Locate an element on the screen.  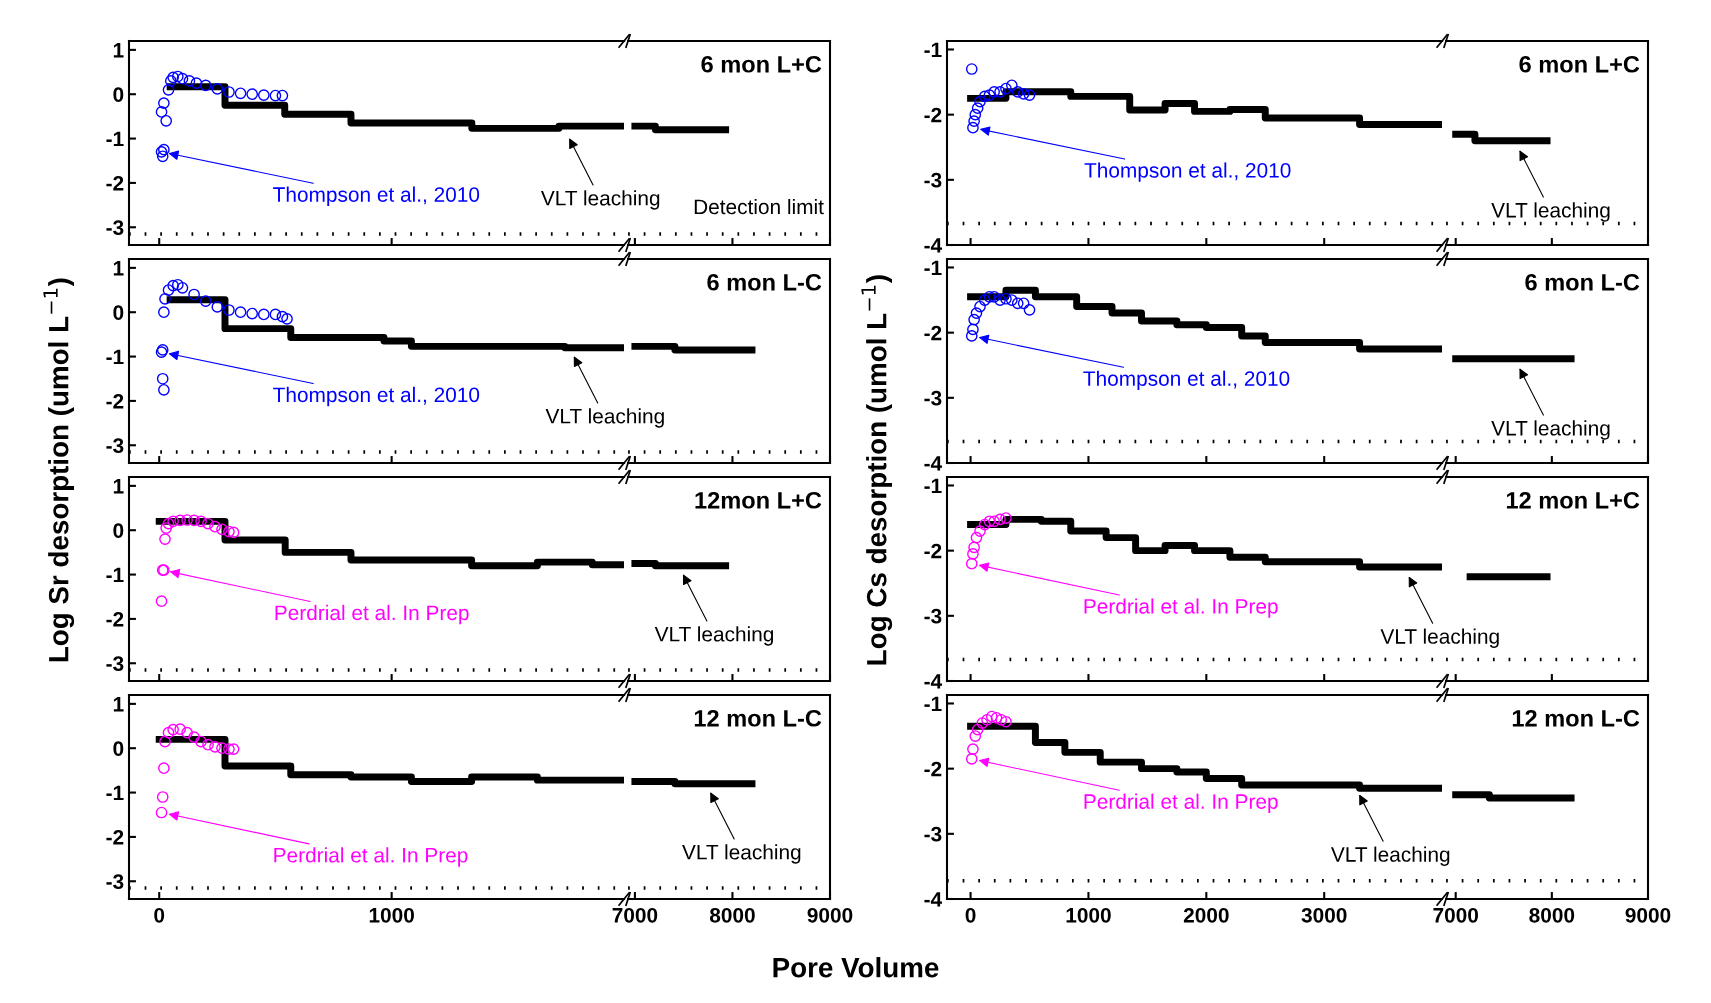
x-axis-title: Pore Volume is located at coordinates (856, 967).